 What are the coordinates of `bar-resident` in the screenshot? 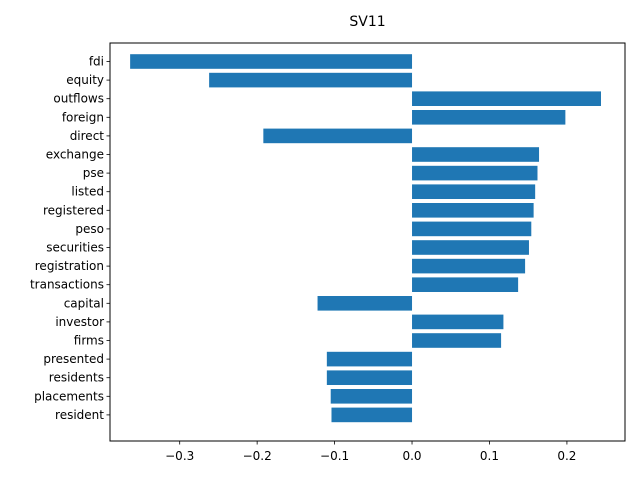 It's located at (372, 415).